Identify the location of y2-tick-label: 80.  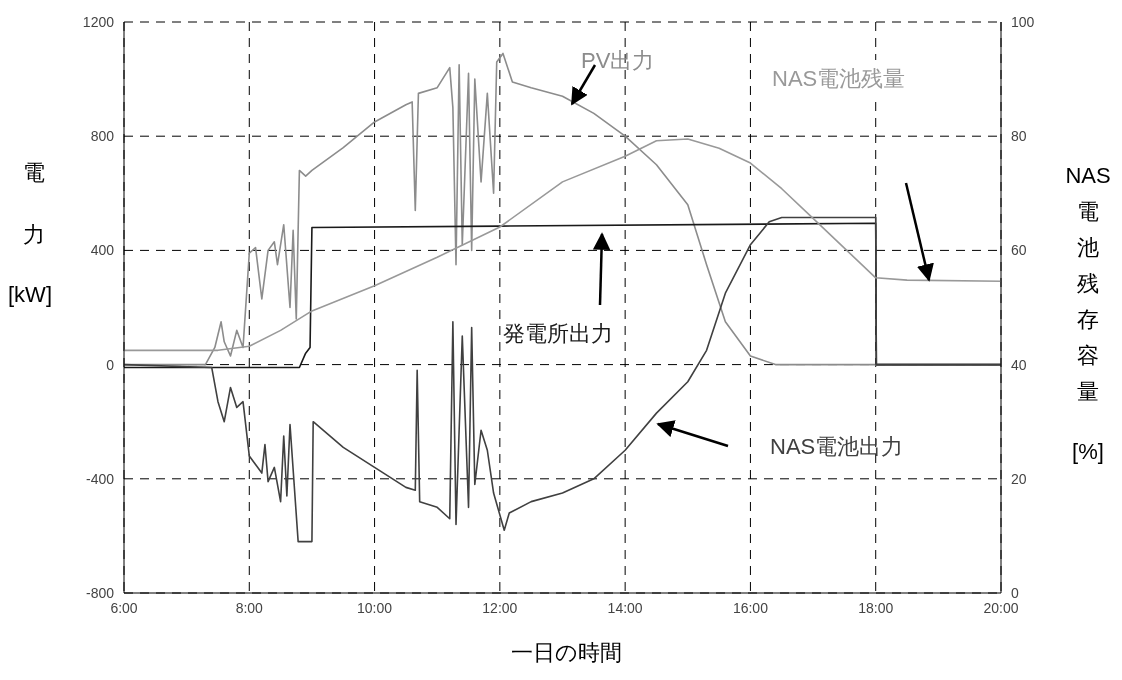
(1019, 136).